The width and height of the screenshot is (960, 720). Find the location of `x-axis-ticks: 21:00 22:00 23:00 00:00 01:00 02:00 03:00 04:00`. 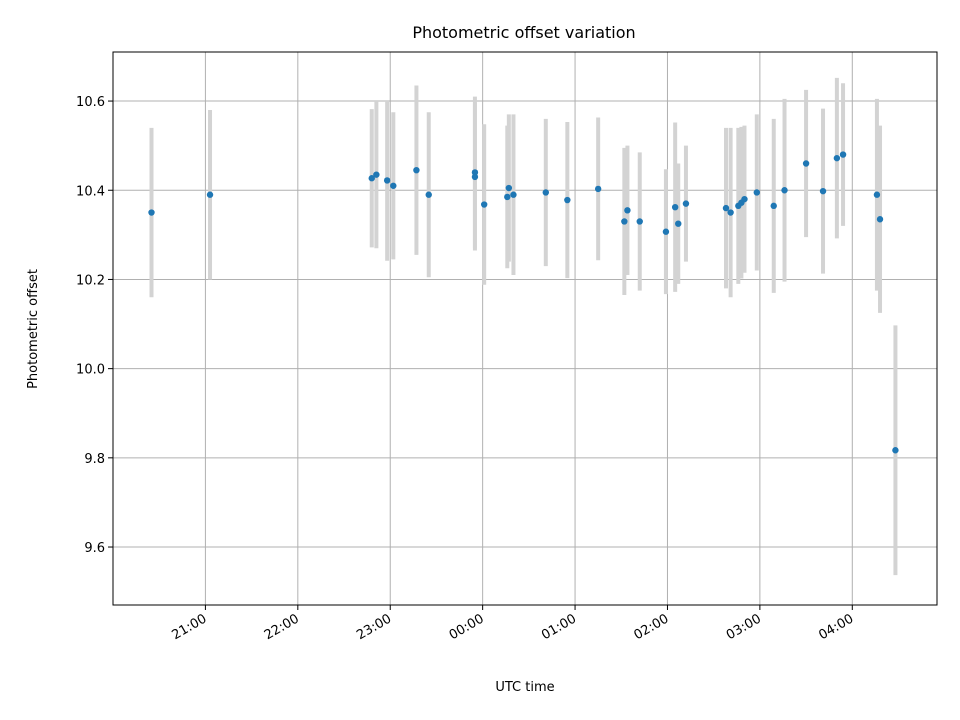

x-axis-ticks: 21:00 22:00 23:00 00:00 01:00 02:00 03:00 04:00 is located at coordinates (512, 624).